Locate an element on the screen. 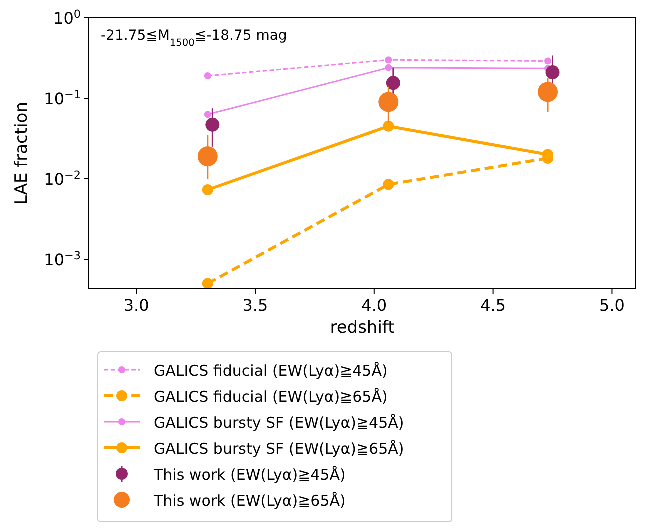 The width and height of the screenshot is (651, 528). x-tick-label: 4.0 is located at coordinates (375, 305).